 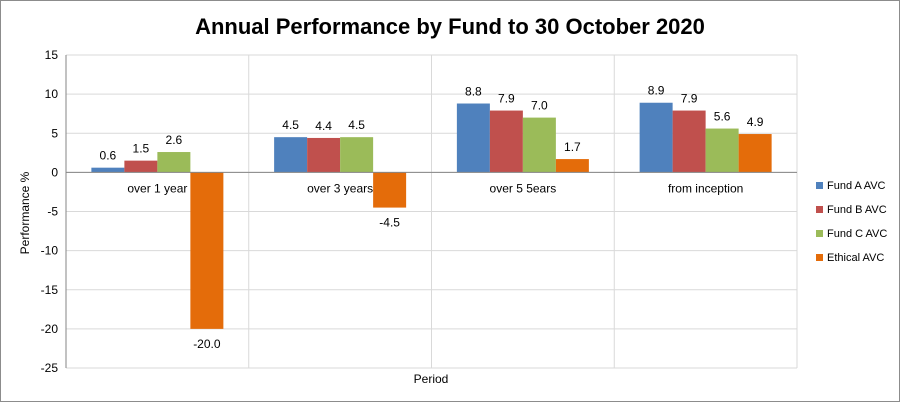 I want to click on data-label: 1.7, so click(x=572, y=147).